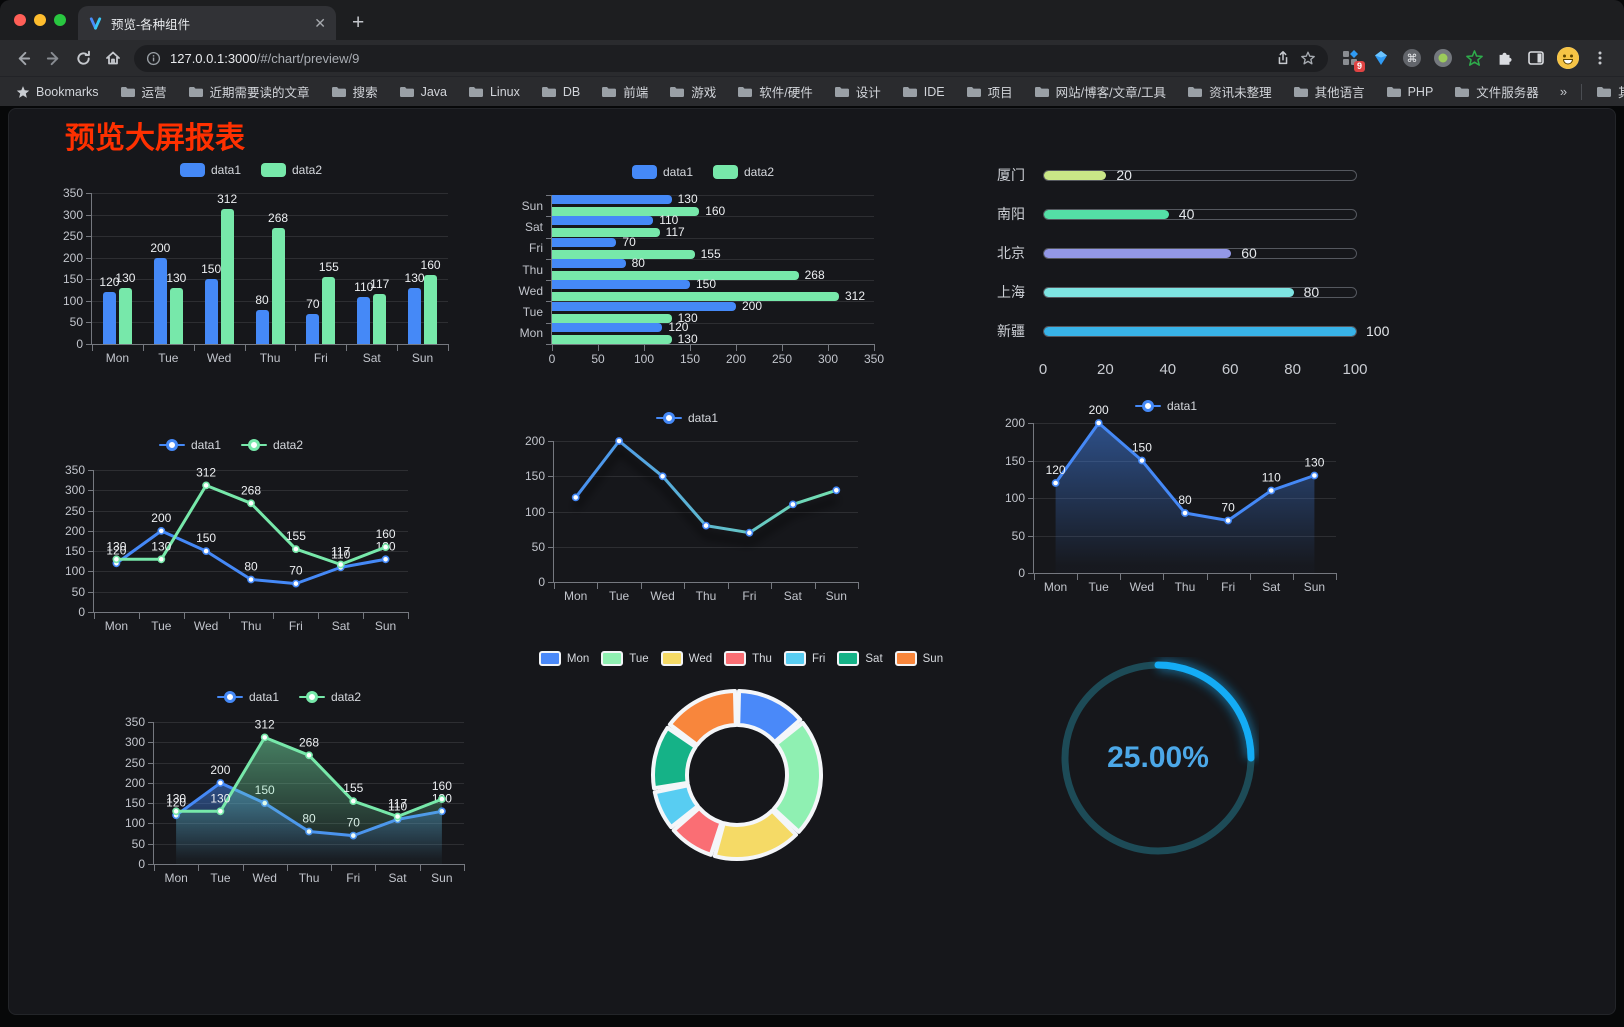 Image resolution: width=1624 pixels, height=1027 pixels. I want to click on bookmark-folder-item: PHP, so click(1409, 92).